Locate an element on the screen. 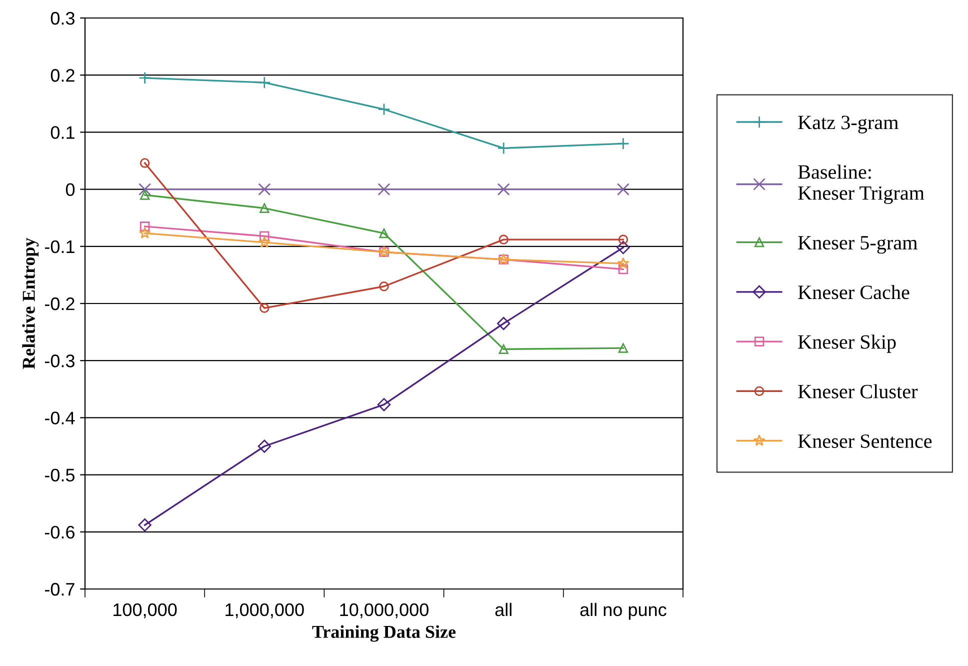  x-axis-title: Training Data Size is located at coordinates (384, 633).